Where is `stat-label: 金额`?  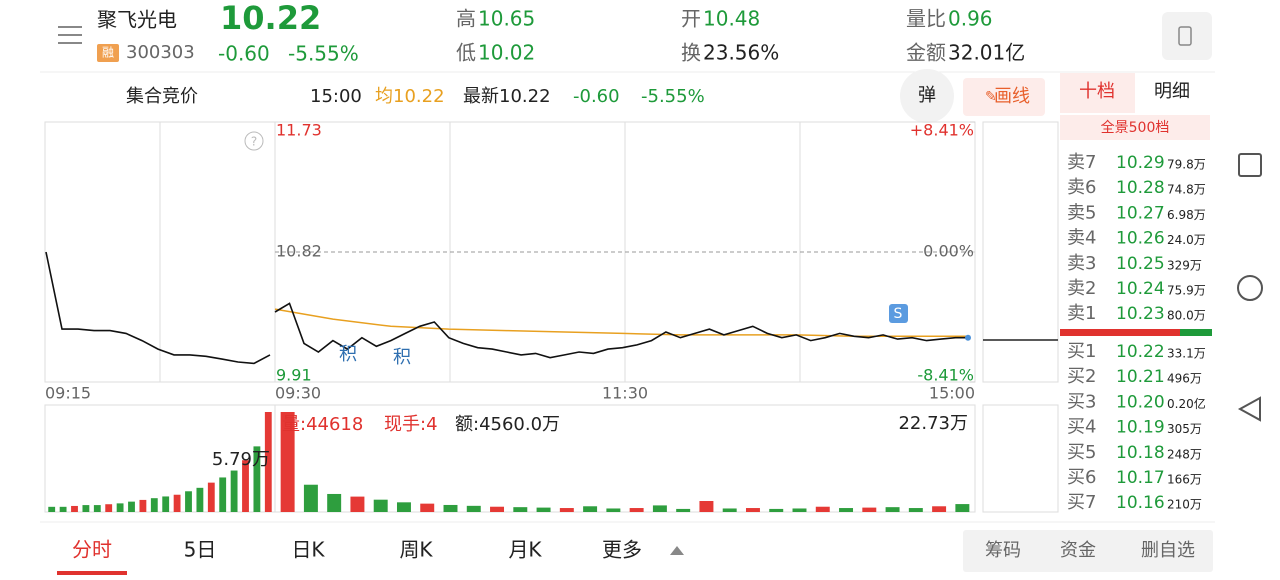 stat-label: 金额 is located at coordinates (926, 53).